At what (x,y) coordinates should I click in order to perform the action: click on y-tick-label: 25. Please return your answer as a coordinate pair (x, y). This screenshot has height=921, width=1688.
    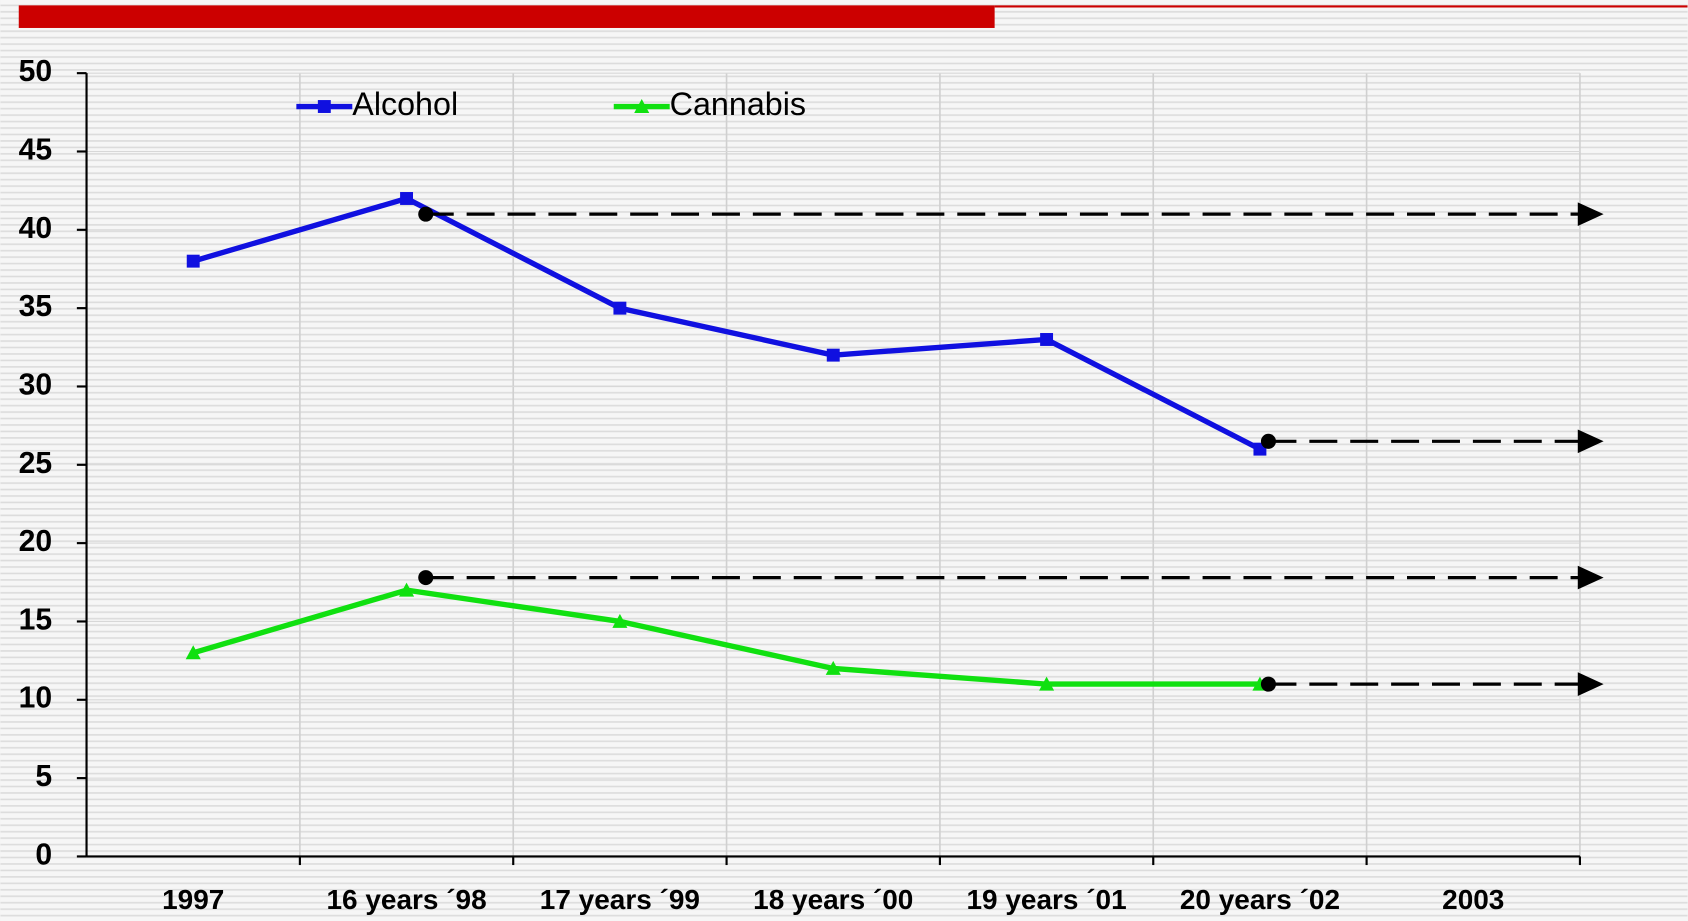
    Looking at the image, I should click on (36, 463).